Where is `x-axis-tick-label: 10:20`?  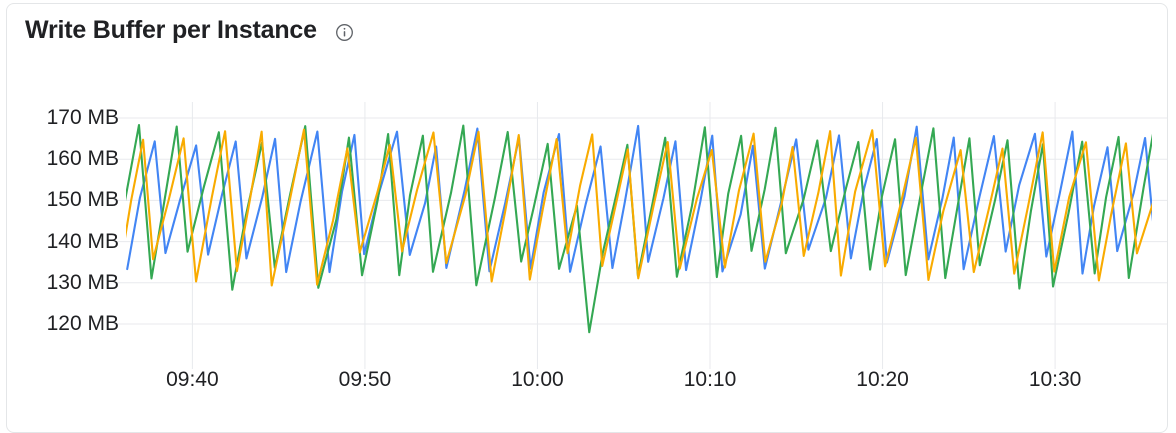
x-axis-tick-label: 10:20 is located at coordinates (882, 379).